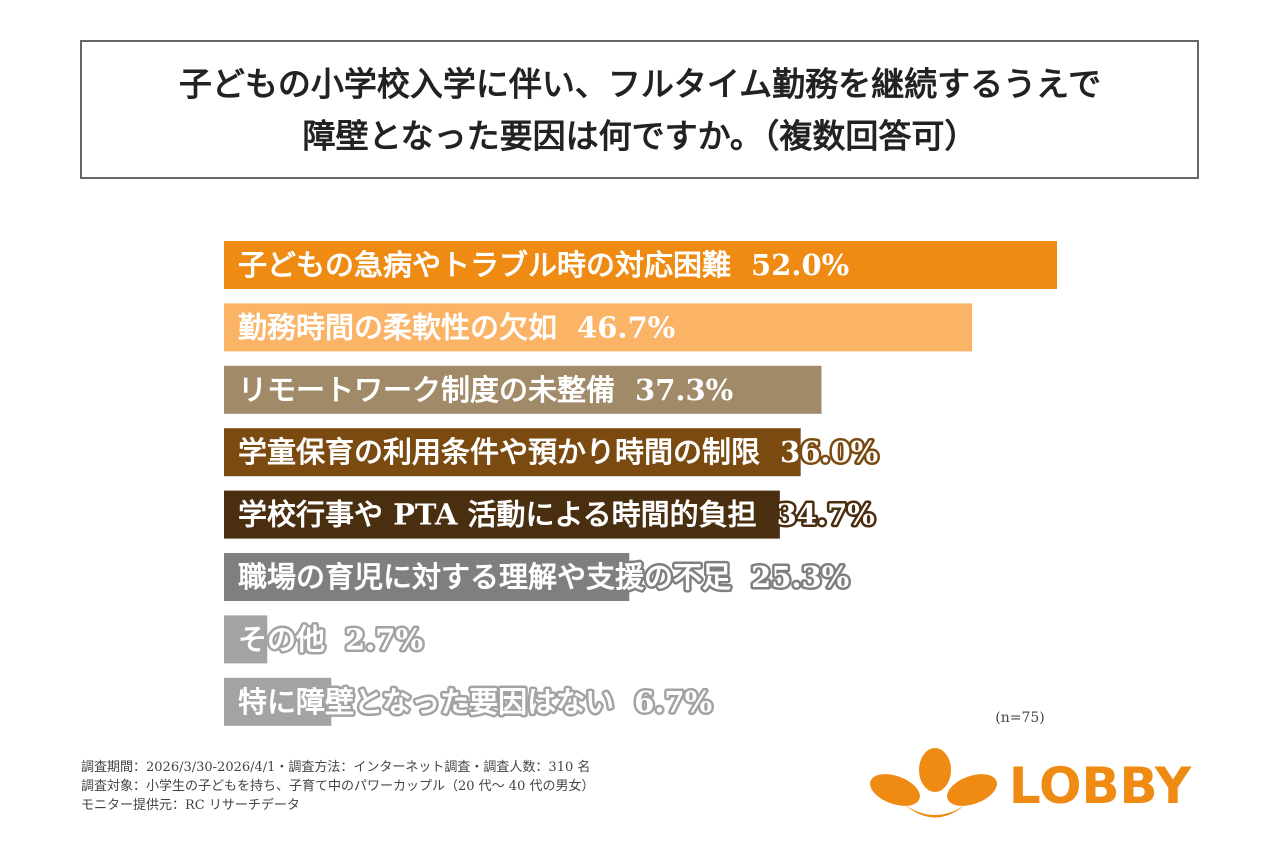 The height and width of the screenshot is (853, 1280). What do you see at coordinates (1020, 718) in the screenshot?
I see `sample-note: (n=75)` at bounding box center [1020, 718].